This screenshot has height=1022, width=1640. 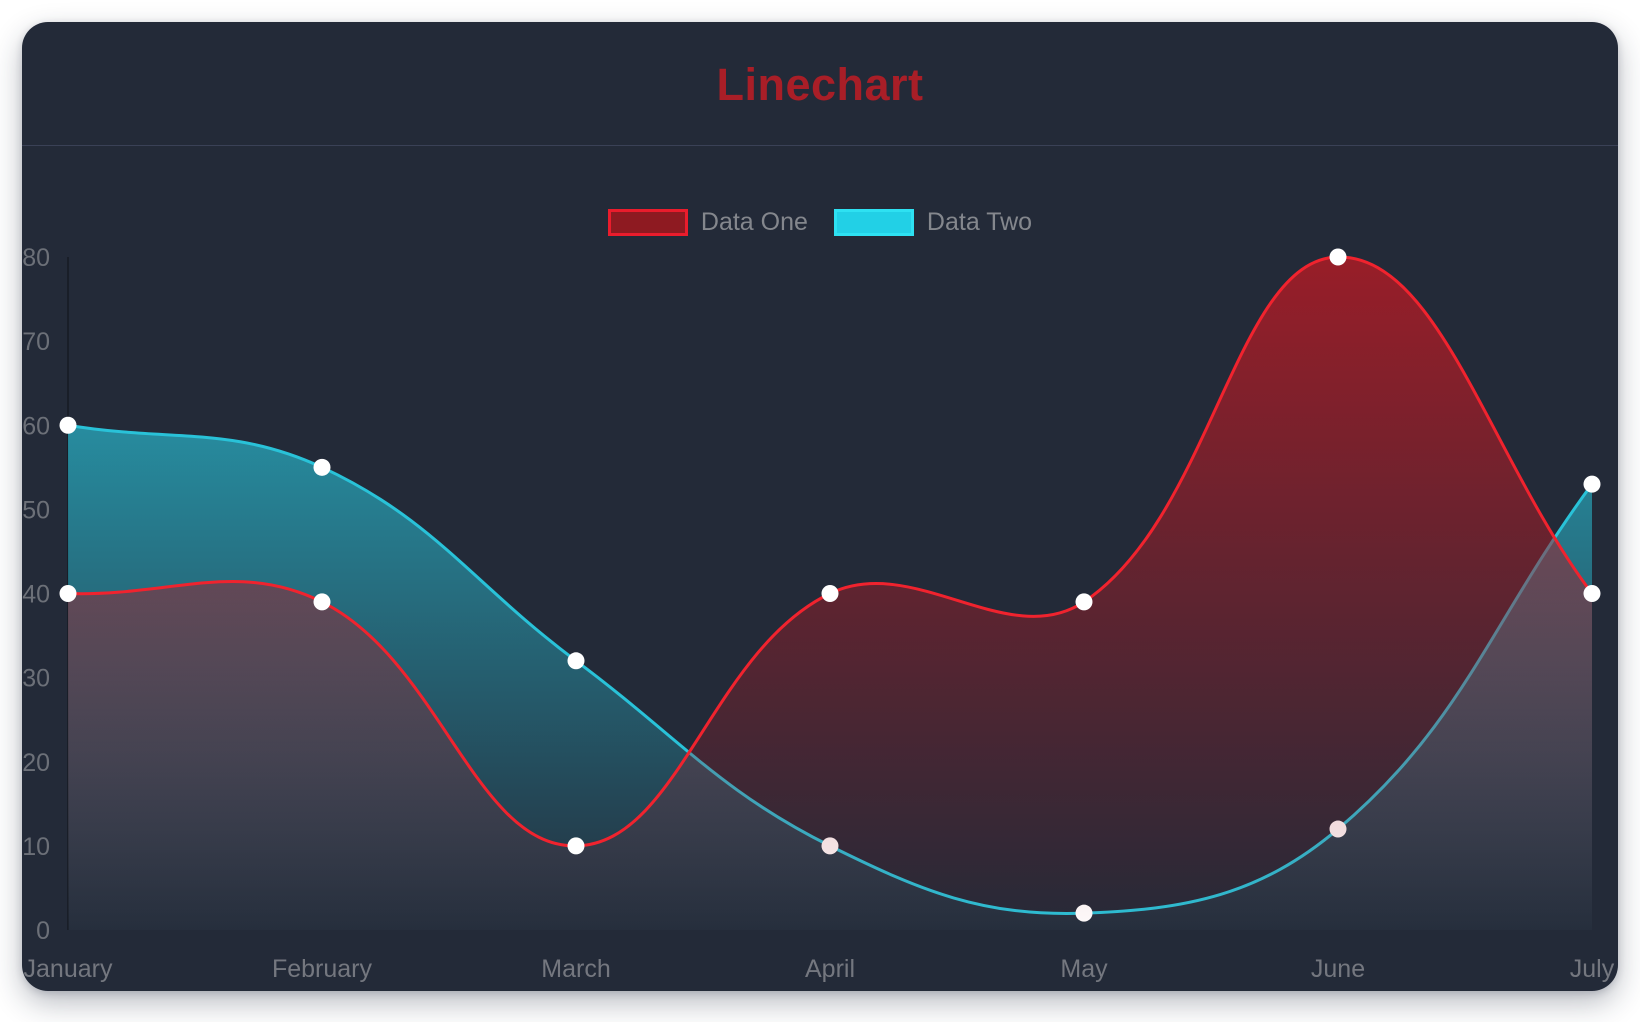 I want to click on y-tick-label: 20, so click(x=36, y=763).